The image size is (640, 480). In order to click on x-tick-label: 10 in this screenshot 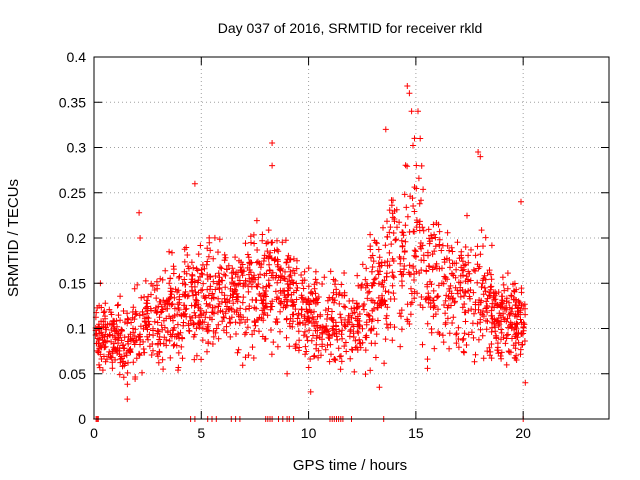, I will do `click(309, 433)`.